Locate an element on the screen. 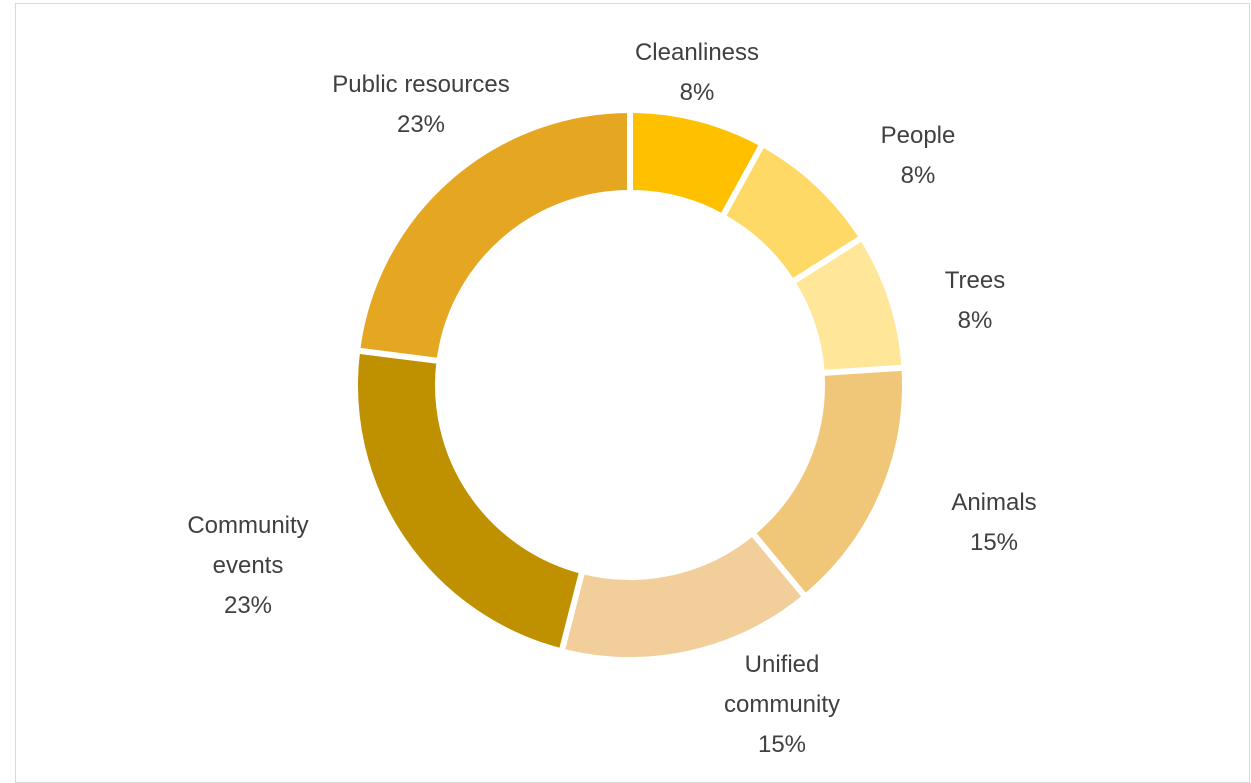 The width and height of the screenshot is (1251, 783). slice-public-resources is located at coordinates (493, 235).